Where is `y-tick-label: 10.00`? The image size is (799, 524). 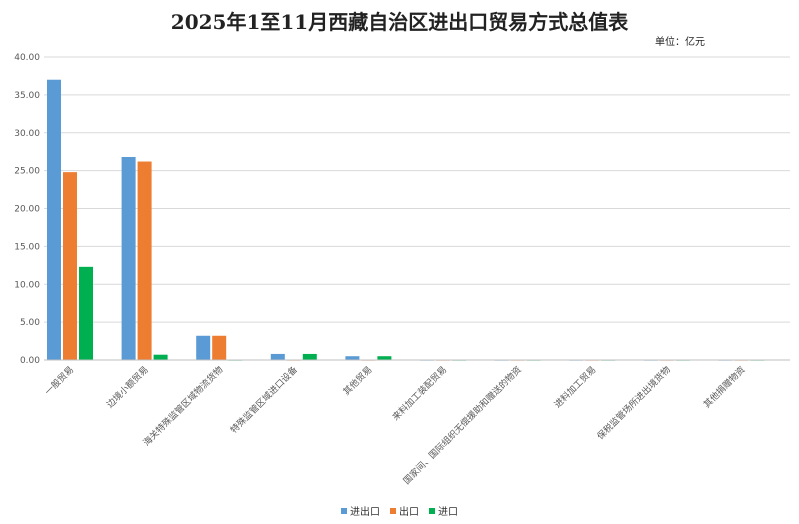
y-tick-label: 10.00 is located at coordinates (27, 285).